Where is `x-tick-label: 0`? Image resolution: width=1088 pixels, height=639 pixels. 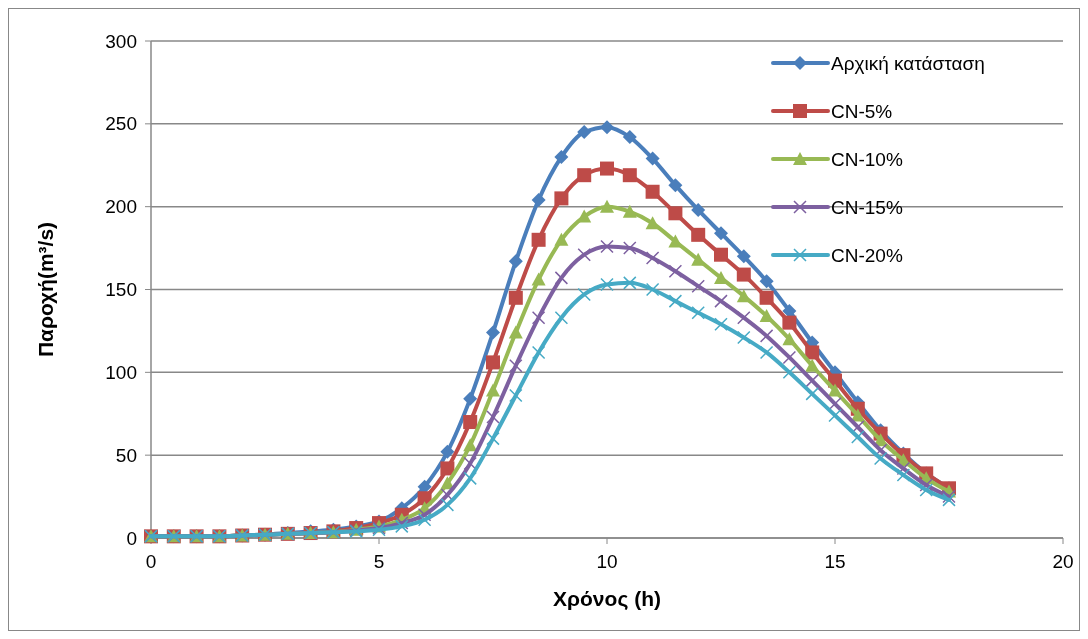 x-tick-label: 0 is located at coordinates (151, 561).